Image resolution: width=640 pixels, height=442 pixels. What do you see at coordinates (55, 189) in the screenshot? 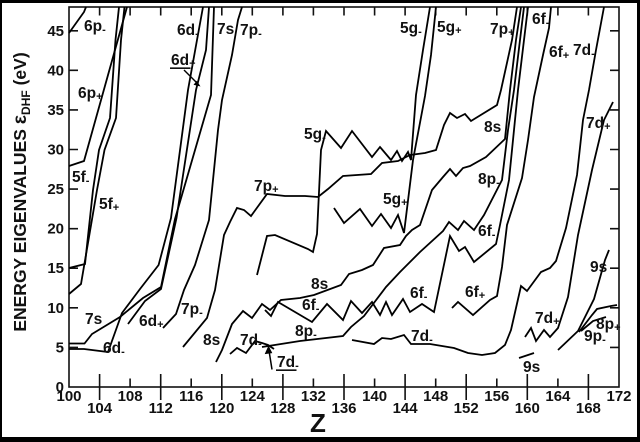
I see `svg-text: 25` at bounding box center [55, 189].